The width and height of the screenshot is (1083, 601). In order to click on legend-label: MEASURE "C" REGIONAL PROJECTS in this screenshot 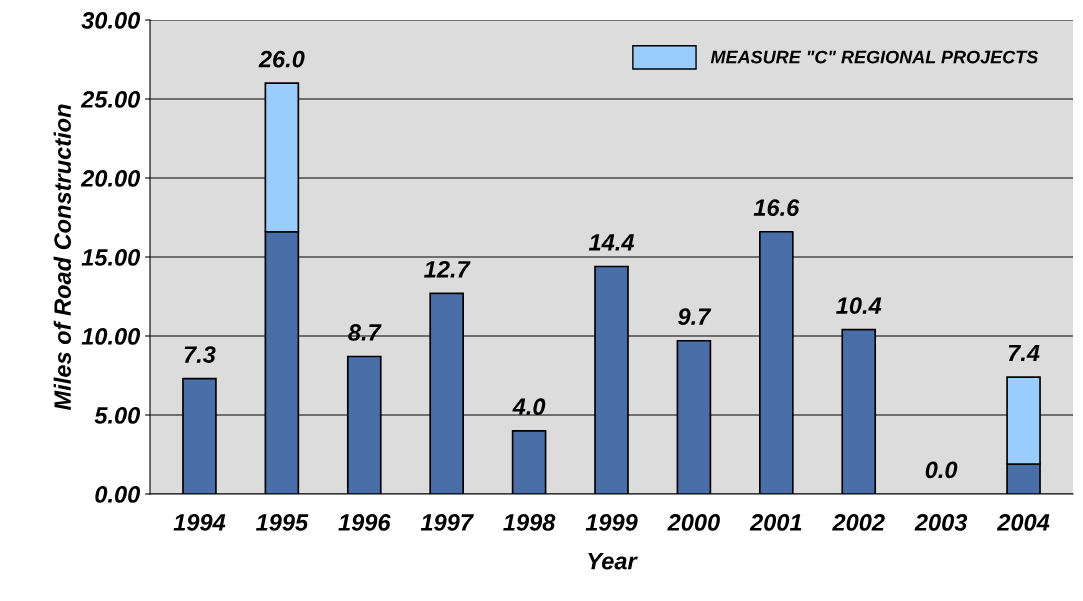, I will do `click(874, 57)`.